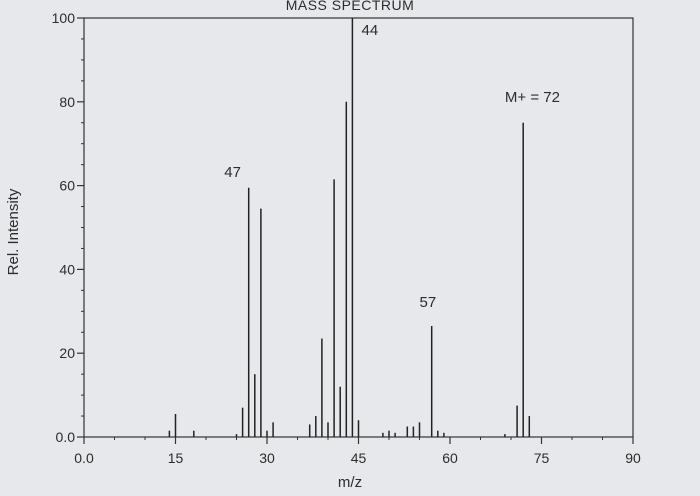  What do you see at coordinates (13, 231) in the screenshot?
I see `y-axis-label: Rel. Intensity` at bounding box center [13, 231].